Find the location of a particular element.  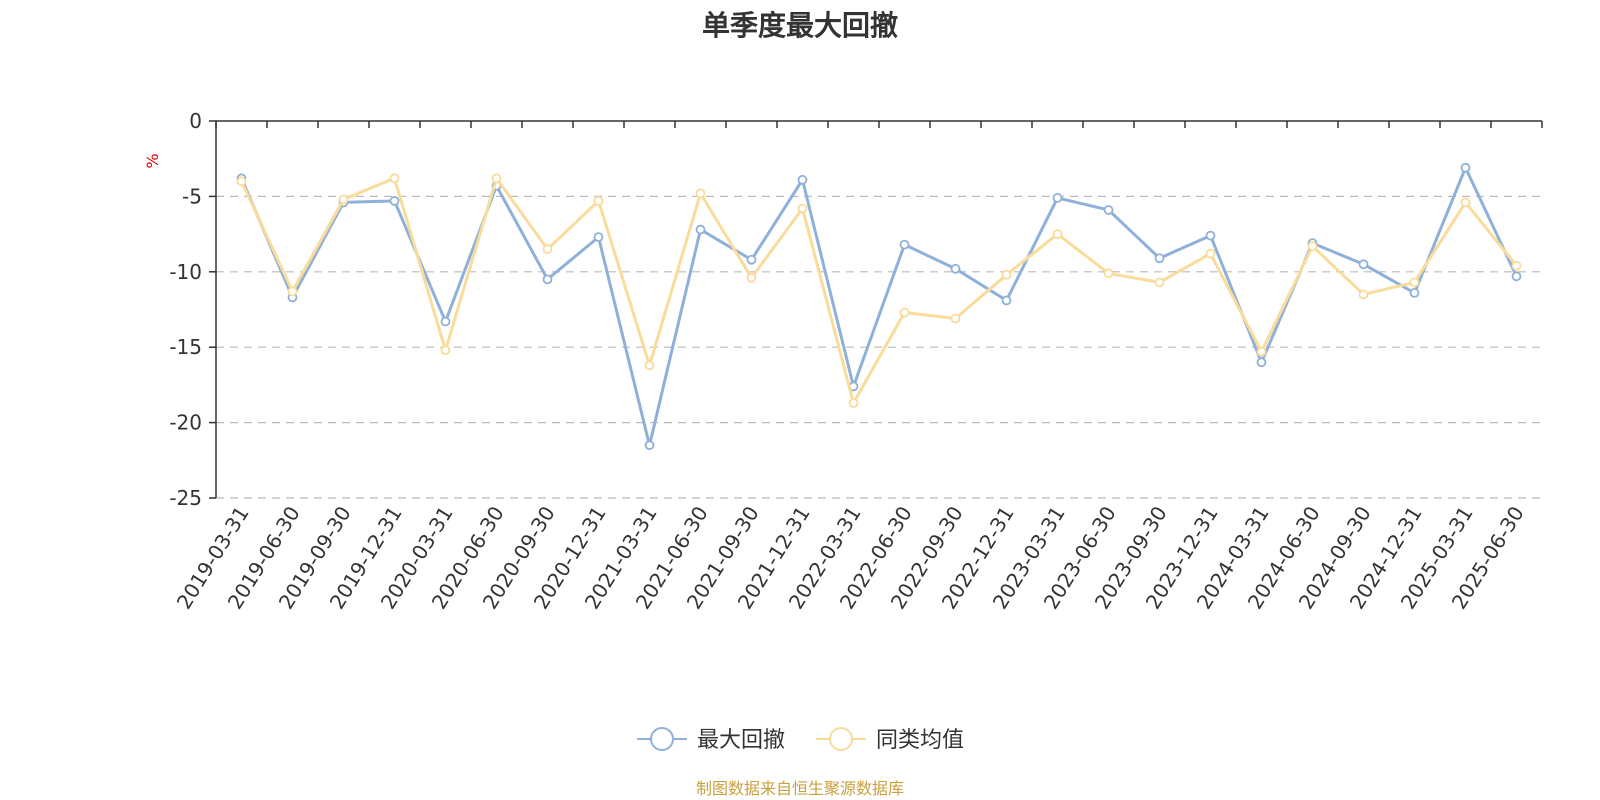

y-tick-label-5: -25 is located at coordinates (185, 498).